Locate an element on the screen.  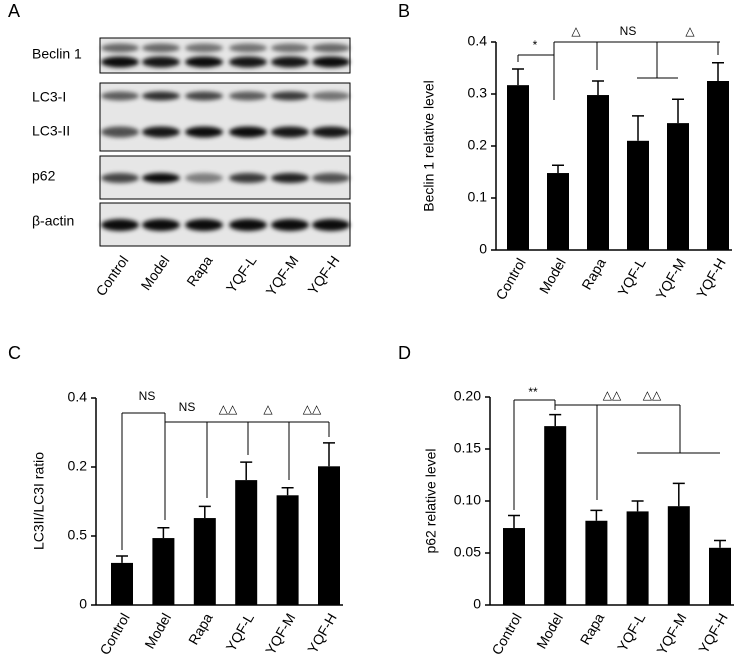
significance-label: * is located at coordinates (535, 45).